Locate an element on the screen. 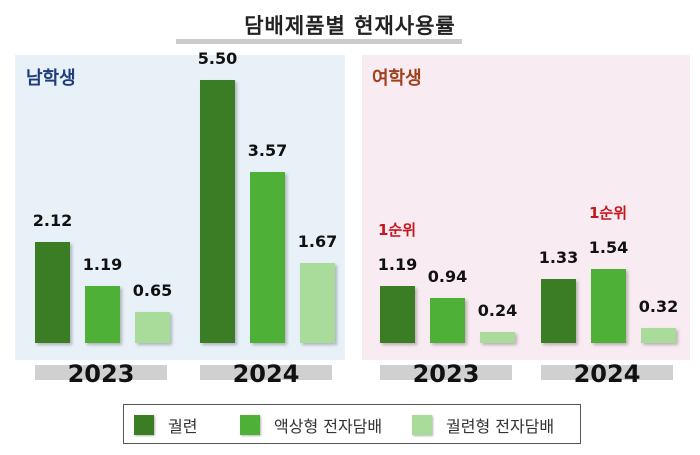 The width and height of the screenshot is (700, 455). data-label: 0.24 is located at coordinates (497, 310).